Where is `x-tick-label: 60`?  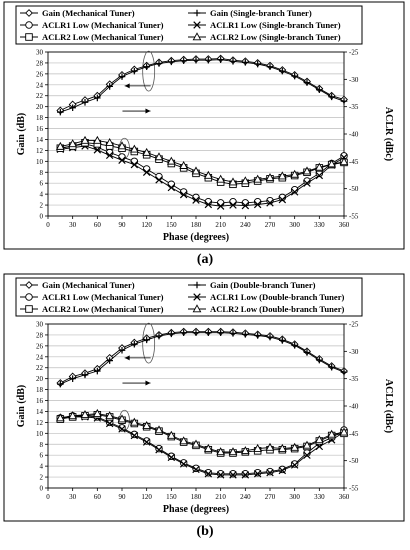
x-tick-label: 60 is located at coordinates (98, 225).